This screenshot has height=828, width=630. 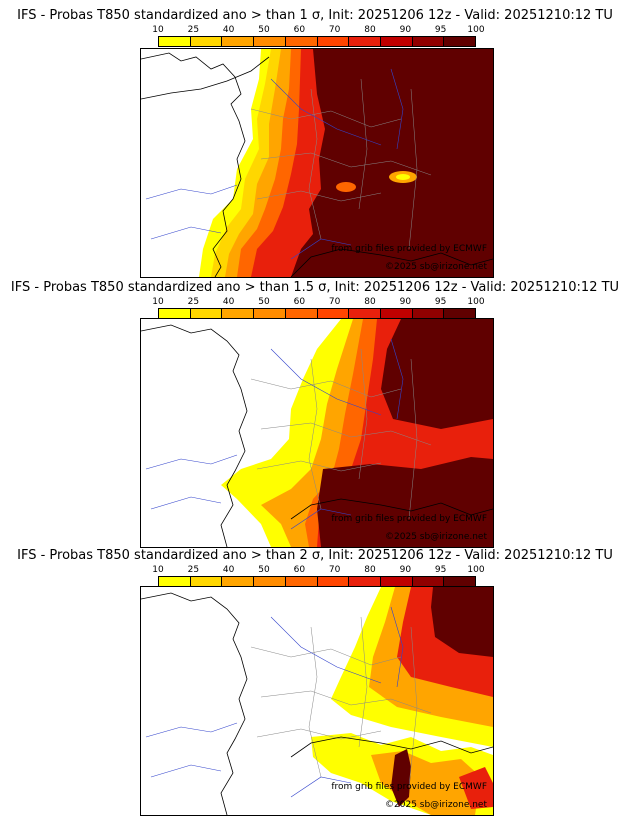 What do you see at coordinates (401, 778) in the screenshot?
I see `corsica-high` at bounding box center [401, 778].